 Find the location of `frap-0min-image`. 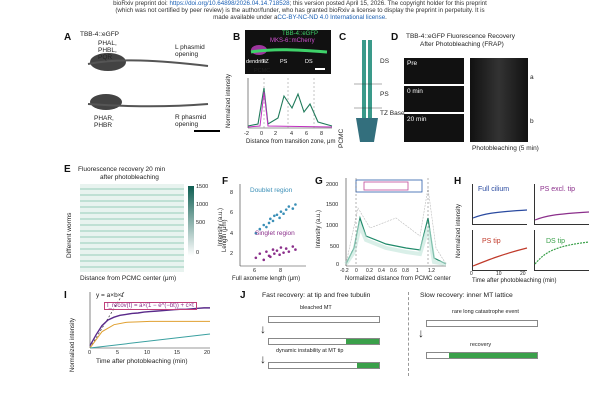

frap-0min-image is located at coordinates (434, 99).